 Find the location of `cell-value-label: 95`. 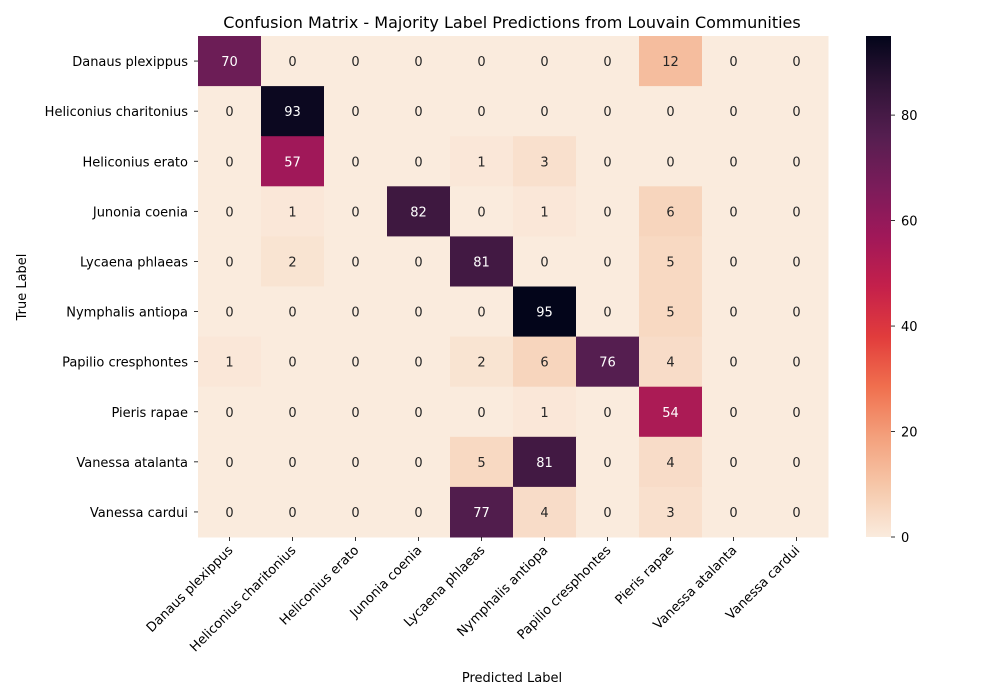

cell-value-label: 95 is located at coordinates (544, 313).